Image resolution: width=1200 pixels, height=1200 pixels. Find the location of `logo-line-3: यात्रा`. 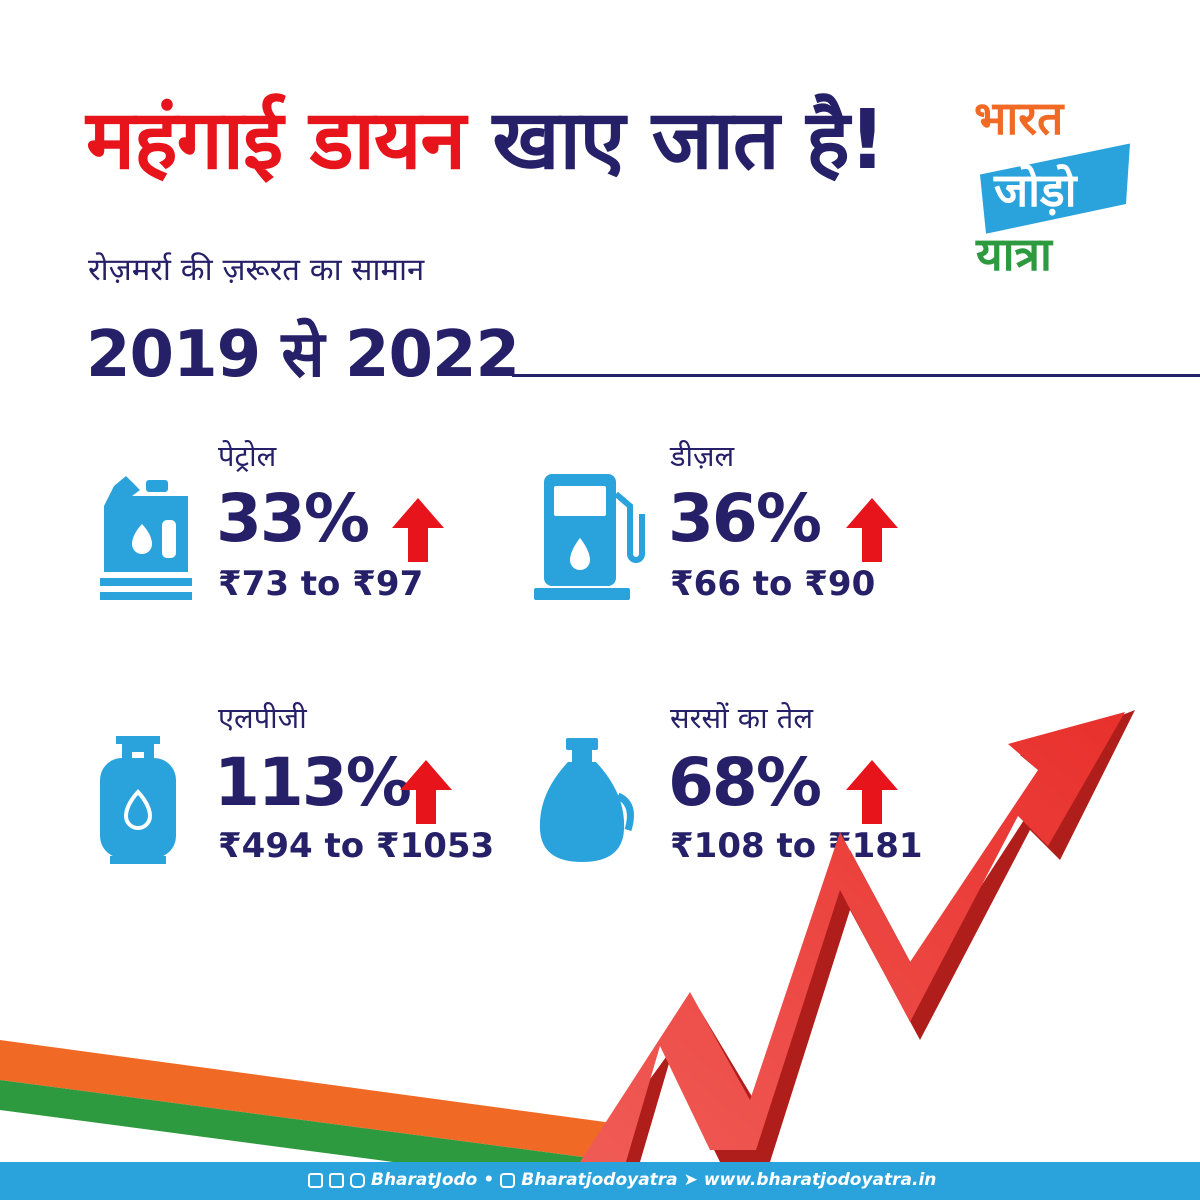

logo-line-3: यात्रा is located at coordinates (1014, 254).